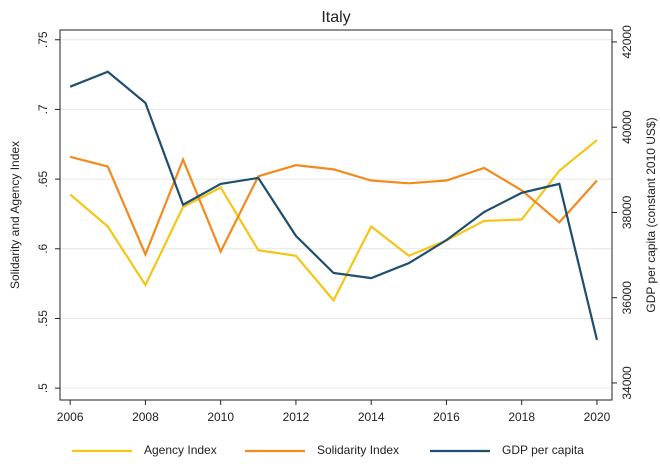  I want to click on y2-axis-label: GDP per capita (constant 2010 US$), so click(651, 214).